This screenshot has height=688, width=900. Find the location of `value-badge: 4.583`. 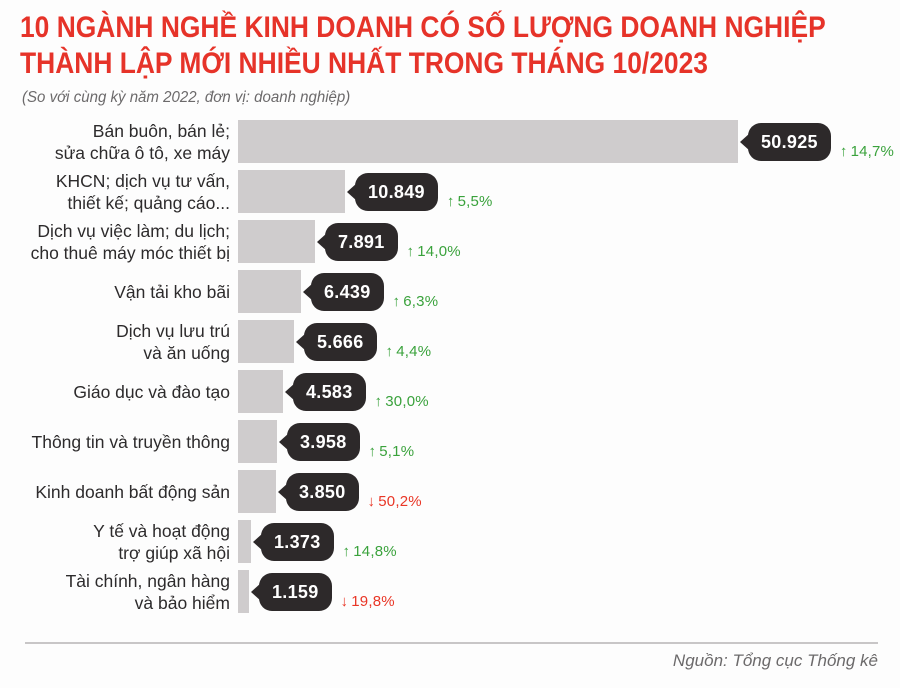

value-badge: 4.583 is located at coordinates (325, 391).